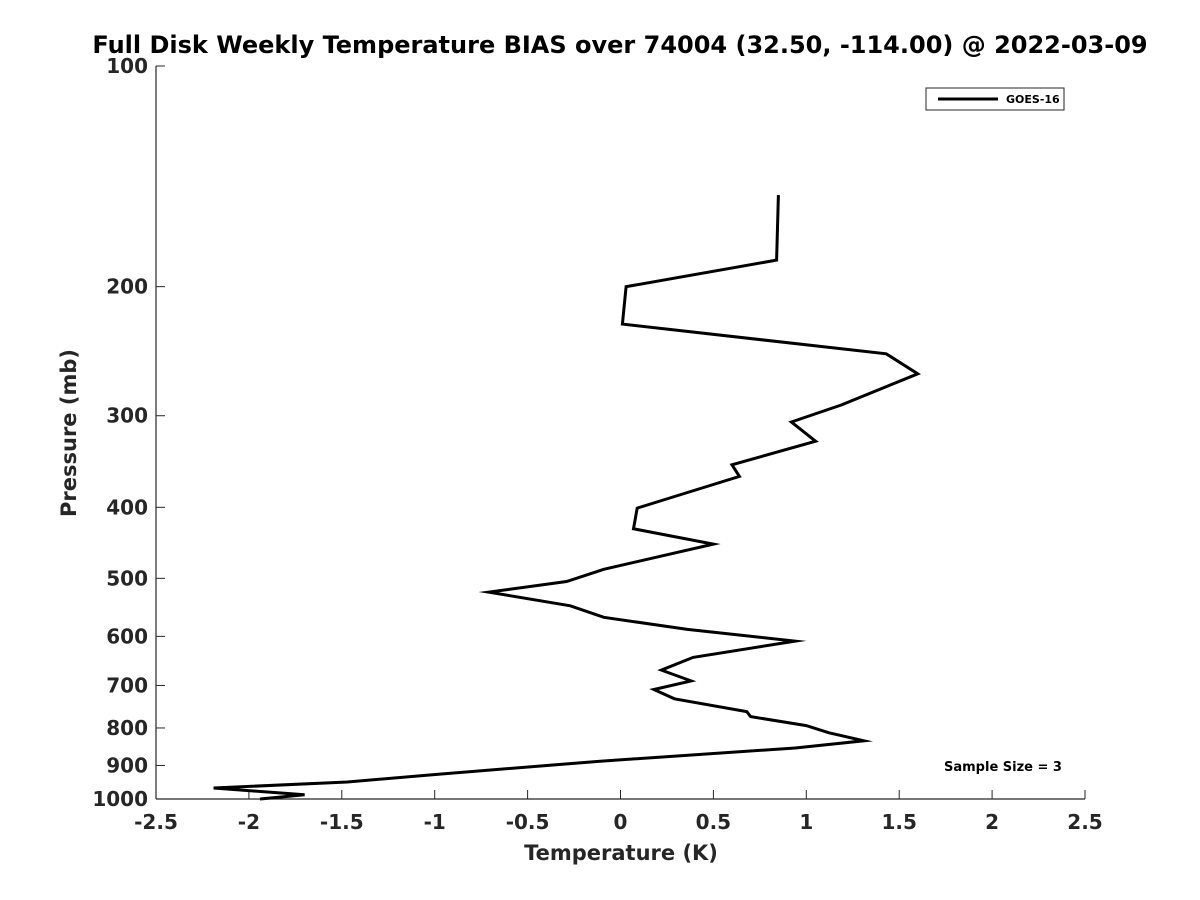  I want to click on x-tick-label: -2.5, so click(156, 822).